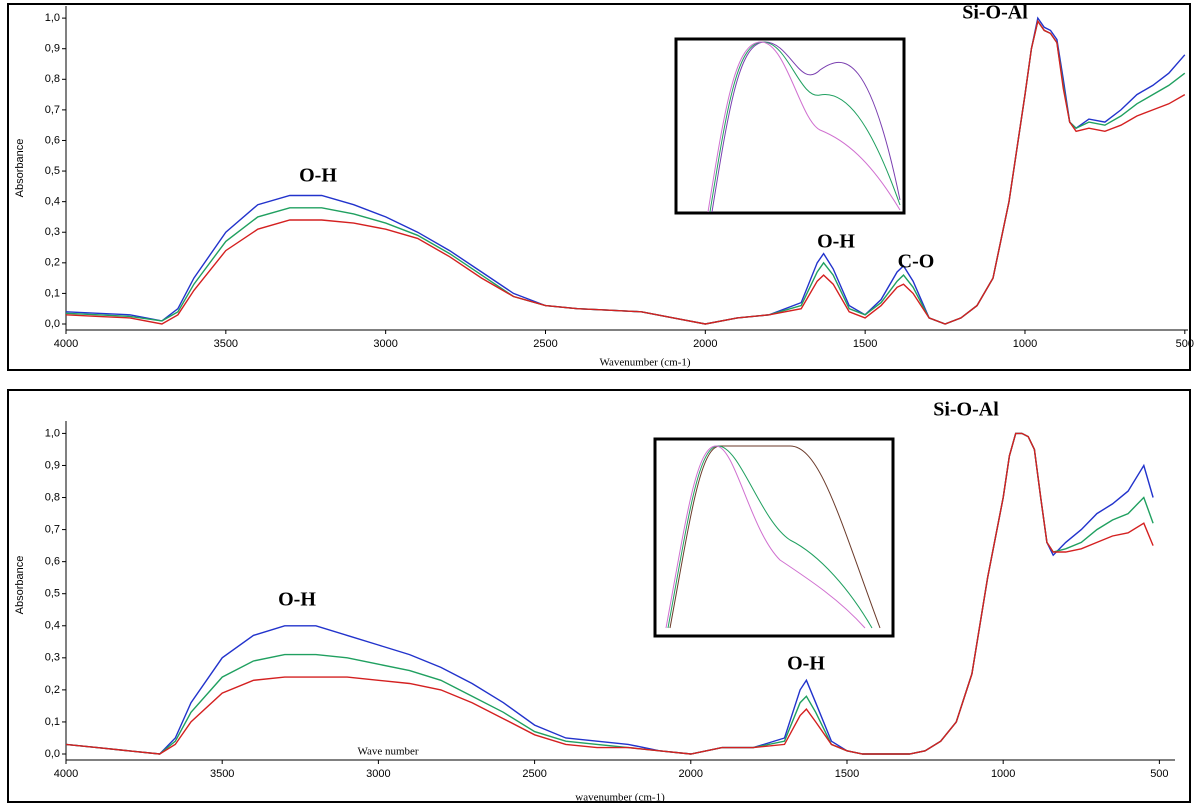 The image size is (1196, 806). What do you see at coordinates (620, 798) in the screenshot?
I see `x-axis-label: wavenumber (cm-1)` at bounding box center [620, 798].